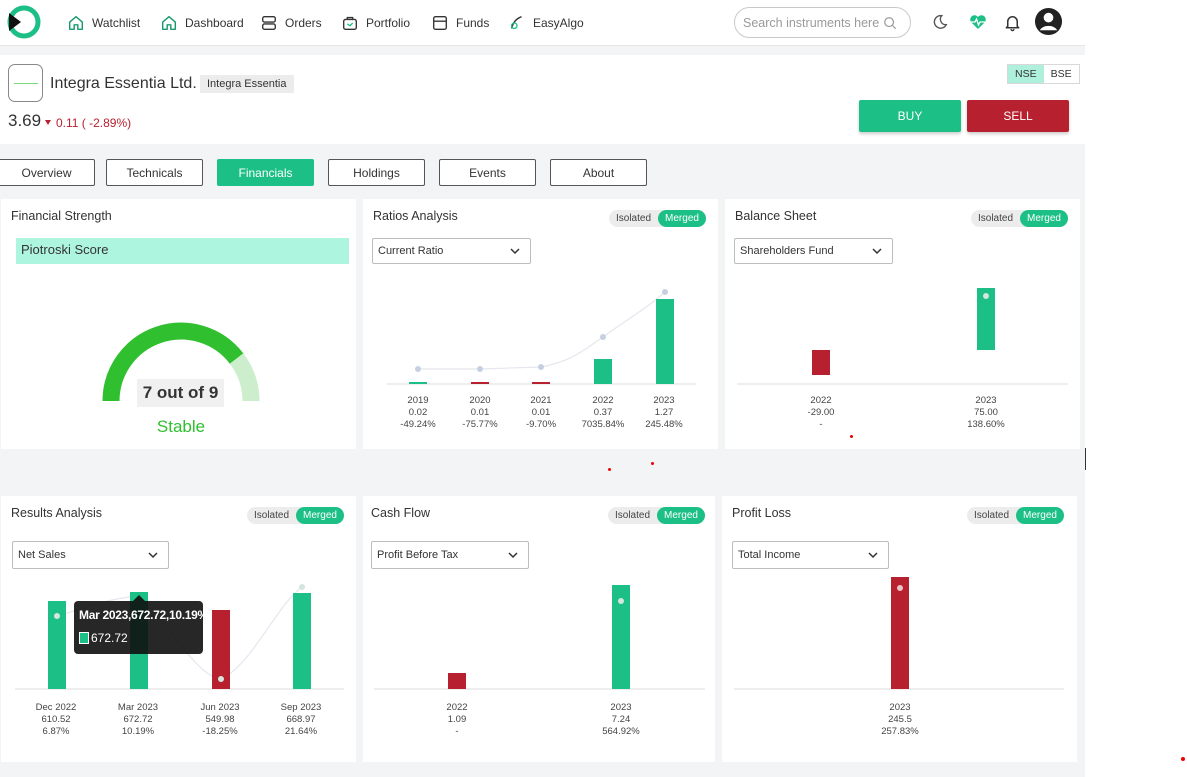  I want to click on piotroski-label: Piotroski Score, so click(182, 251).